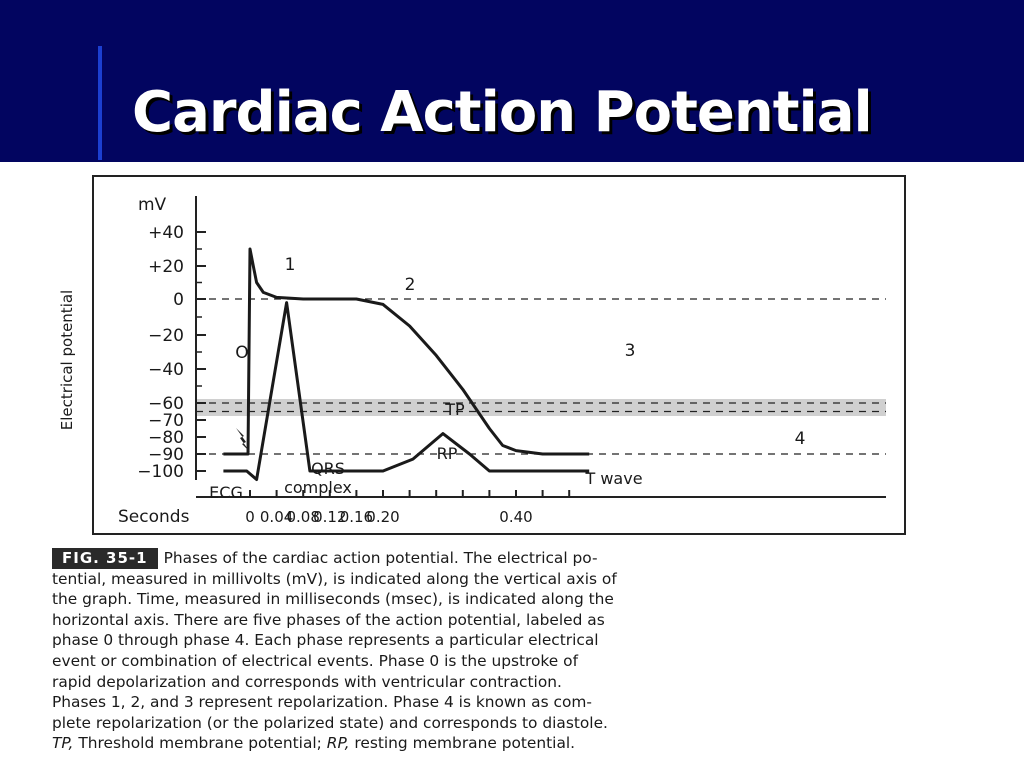 This screenshot has width=1024, height=768. What do you see at coordinates (613, 478) in the screenshot?
I see `t-wave-label: T wave` at bounding box center [613, 478].